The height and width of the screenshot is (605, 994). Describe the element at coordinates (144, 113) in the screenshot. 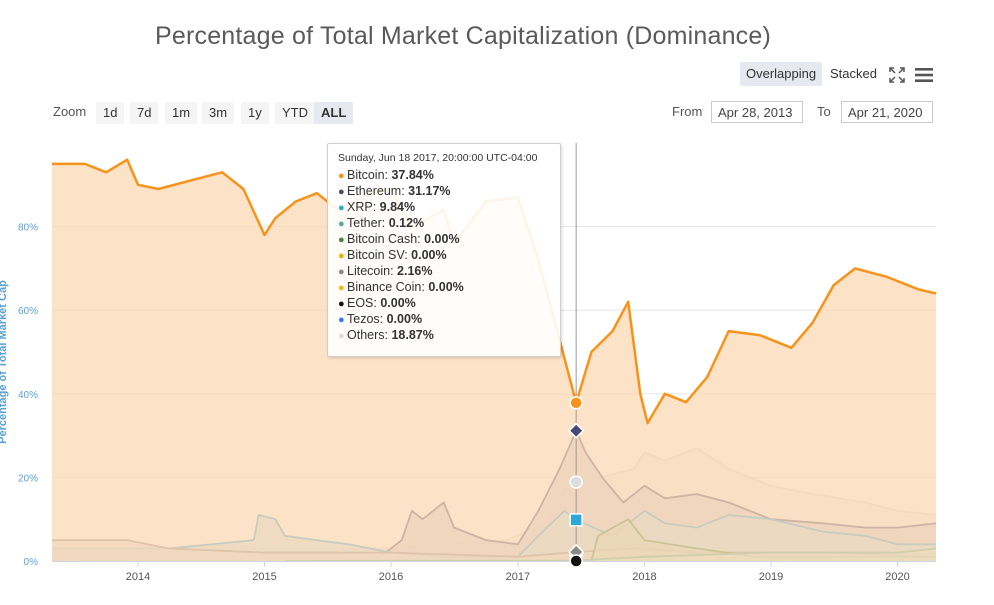

I see `zoom-7d-button: 7d` at that location.